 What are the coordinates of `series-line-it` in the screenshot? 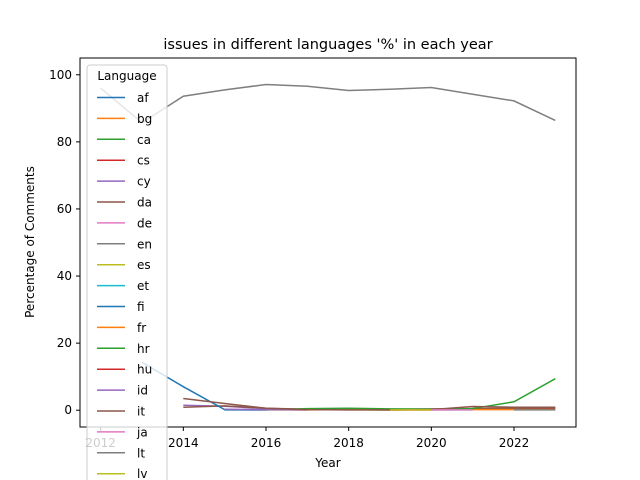 It's located at (369, 404).